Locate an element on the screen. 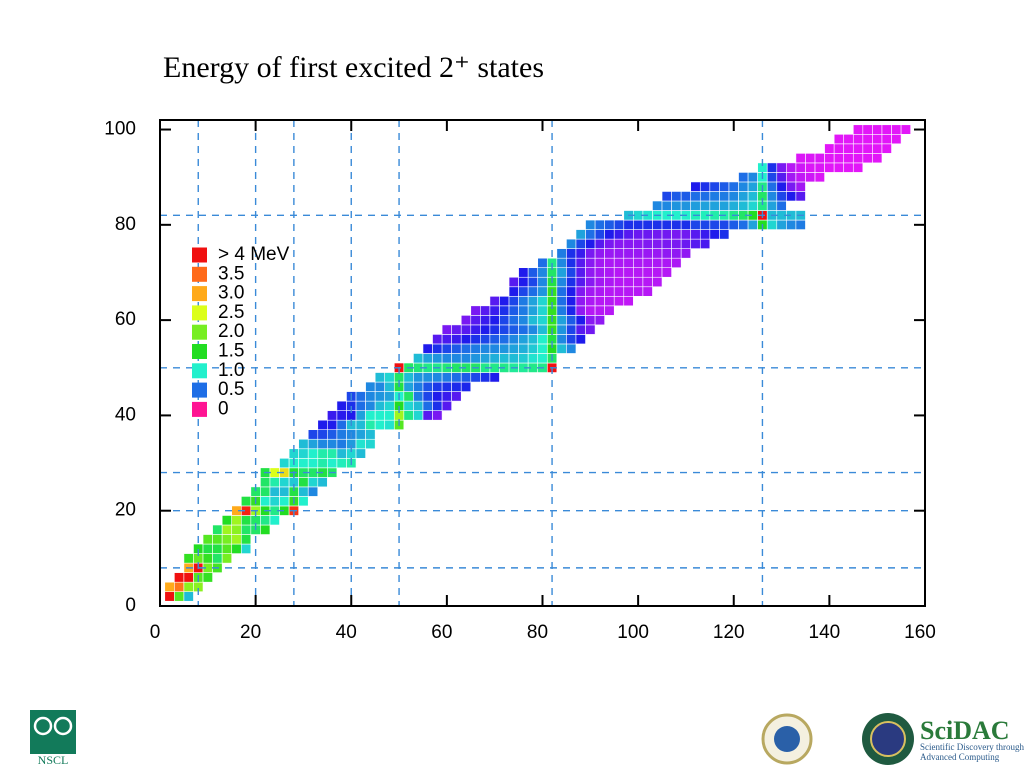 The width and height of the screenshot is (1024, 768). y-tick-label: 20 is located at coordinates (125, 510).